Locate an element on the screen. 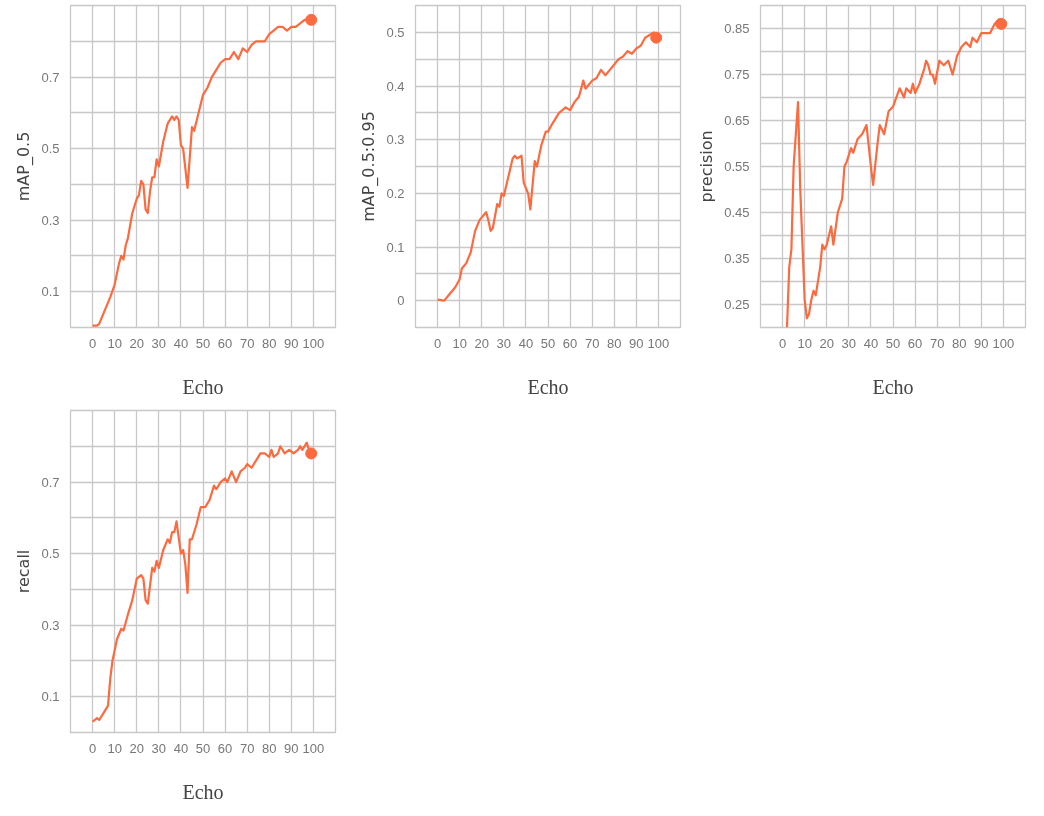 Image resolution: width=1044 pixels, height=816 pixels. y-tick-label: 0.65 is located at coordinates (737, 120).